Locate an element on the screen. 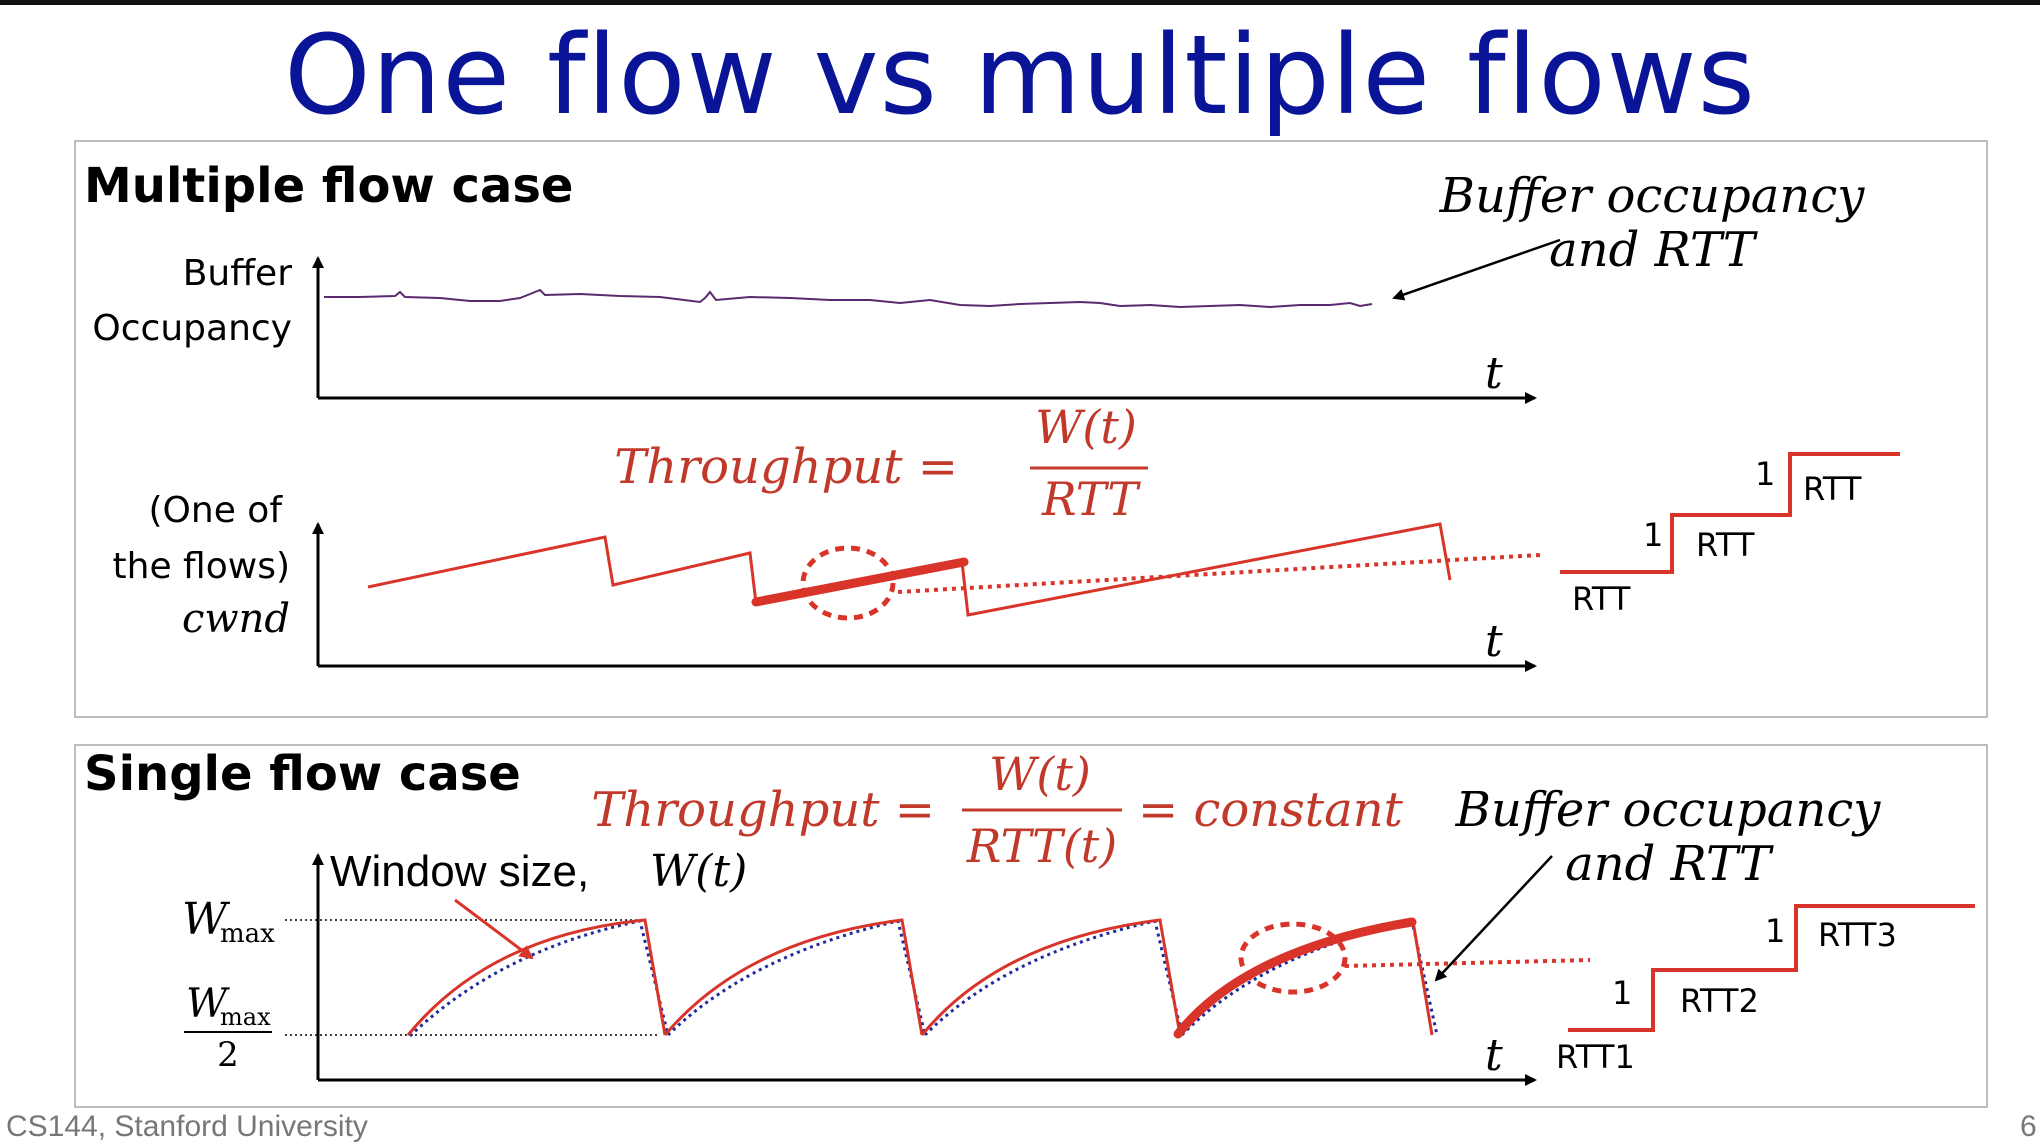 This screenshot has height=1144, width=2040. buffer-rtt-annotation-bottom: Buffer occupancy and RTT is located at coordinates (1658, 882).